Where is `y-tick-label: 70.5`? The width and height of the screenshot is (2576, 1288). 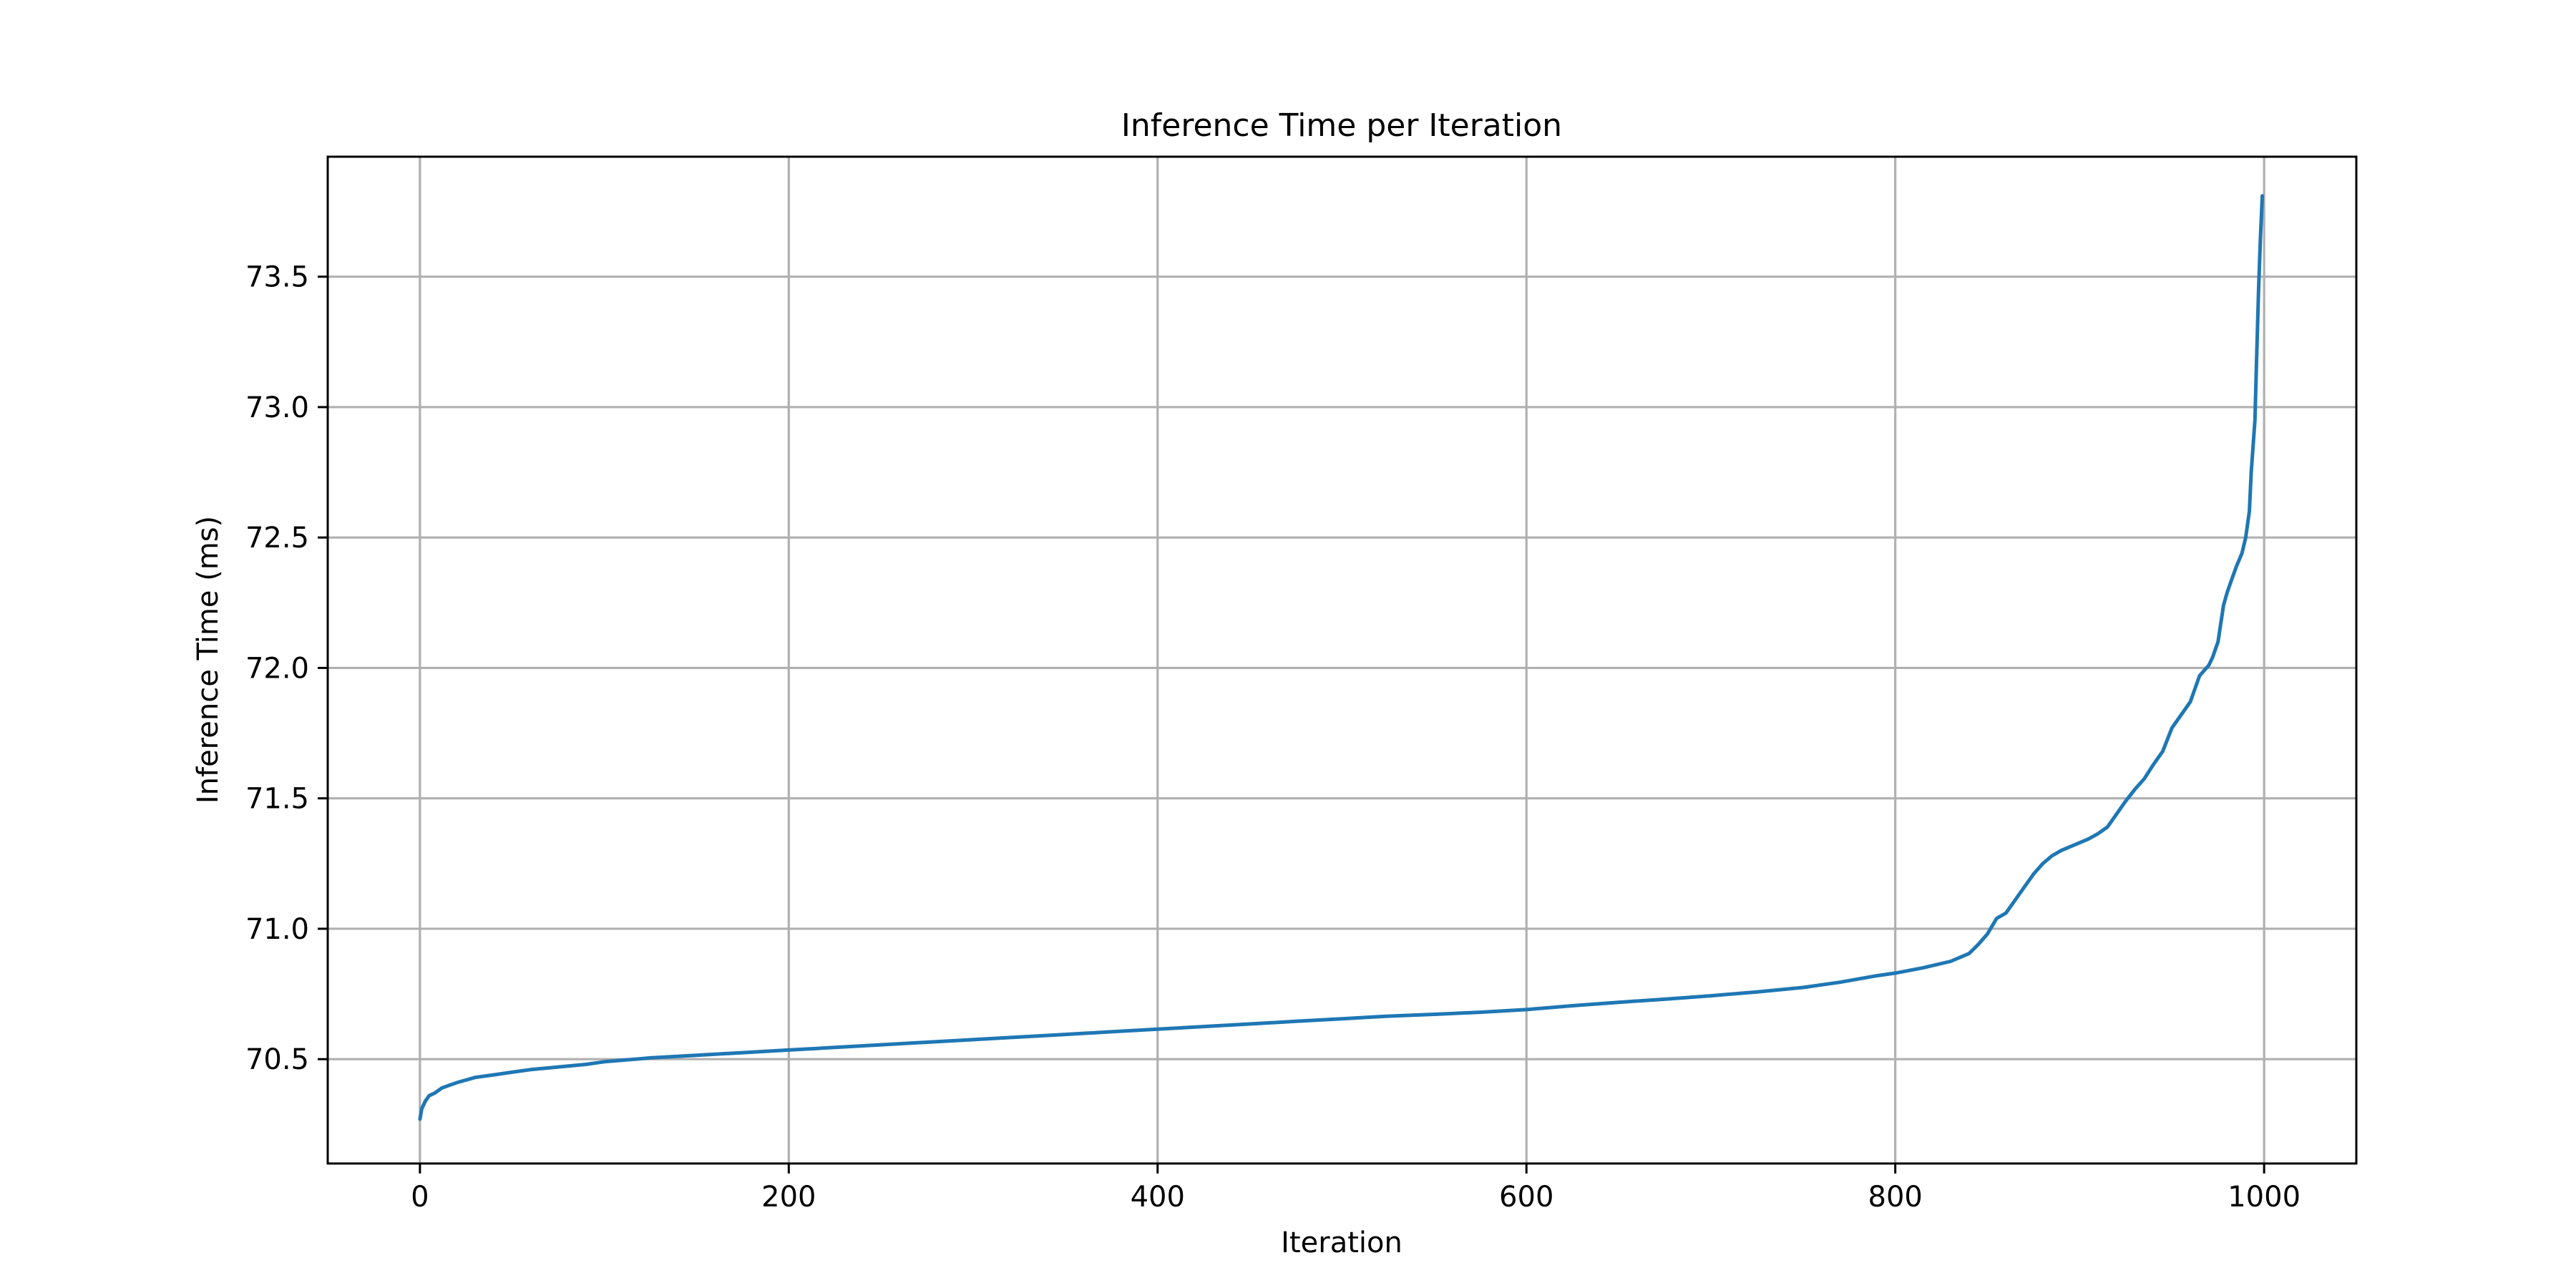
y-tick-label: 70.5 is located at coordinates (277, 1059).